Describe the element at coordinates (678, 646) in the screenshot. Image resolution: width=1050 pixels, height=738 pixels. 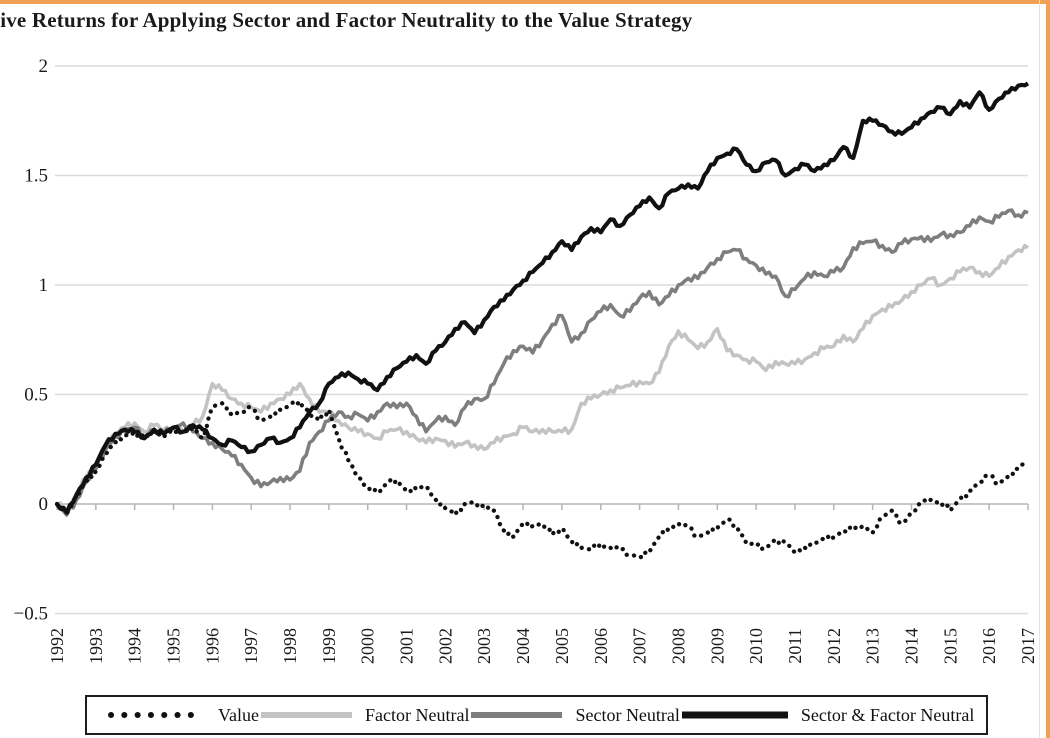
I see `x-tick-label: 2008` at that location.